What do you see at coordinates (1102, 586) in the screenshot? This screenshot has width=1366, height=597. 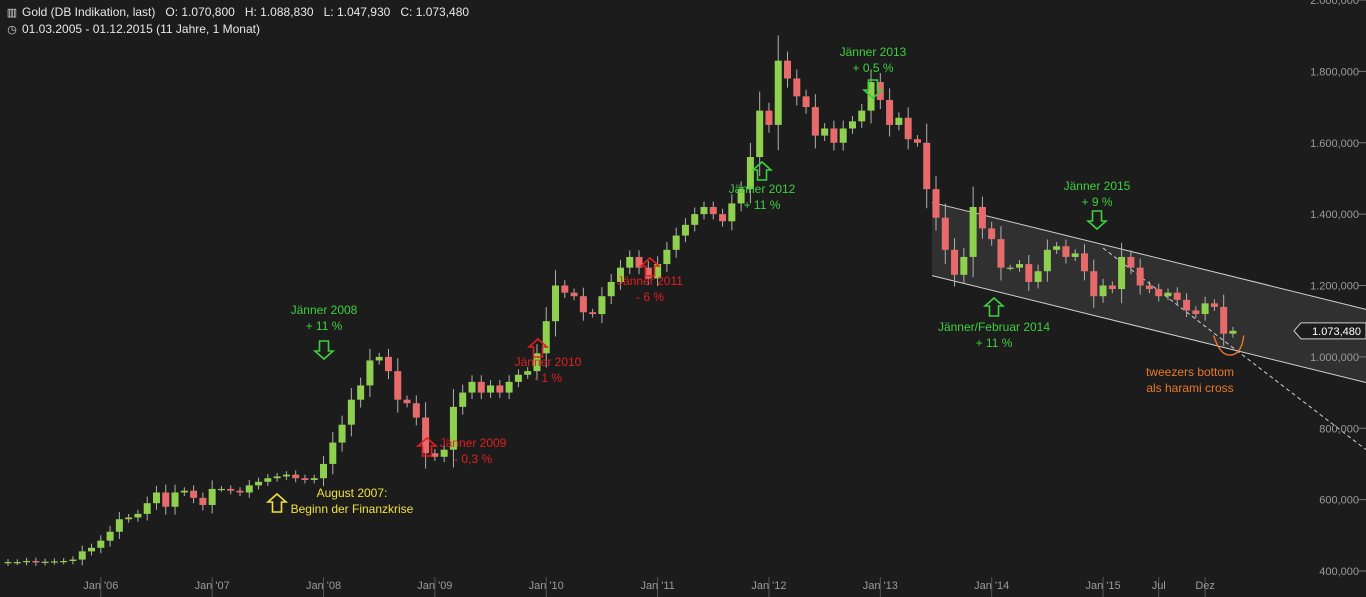 I see `x-tick-label: Jan '15` at bounding box center [1102, 586].